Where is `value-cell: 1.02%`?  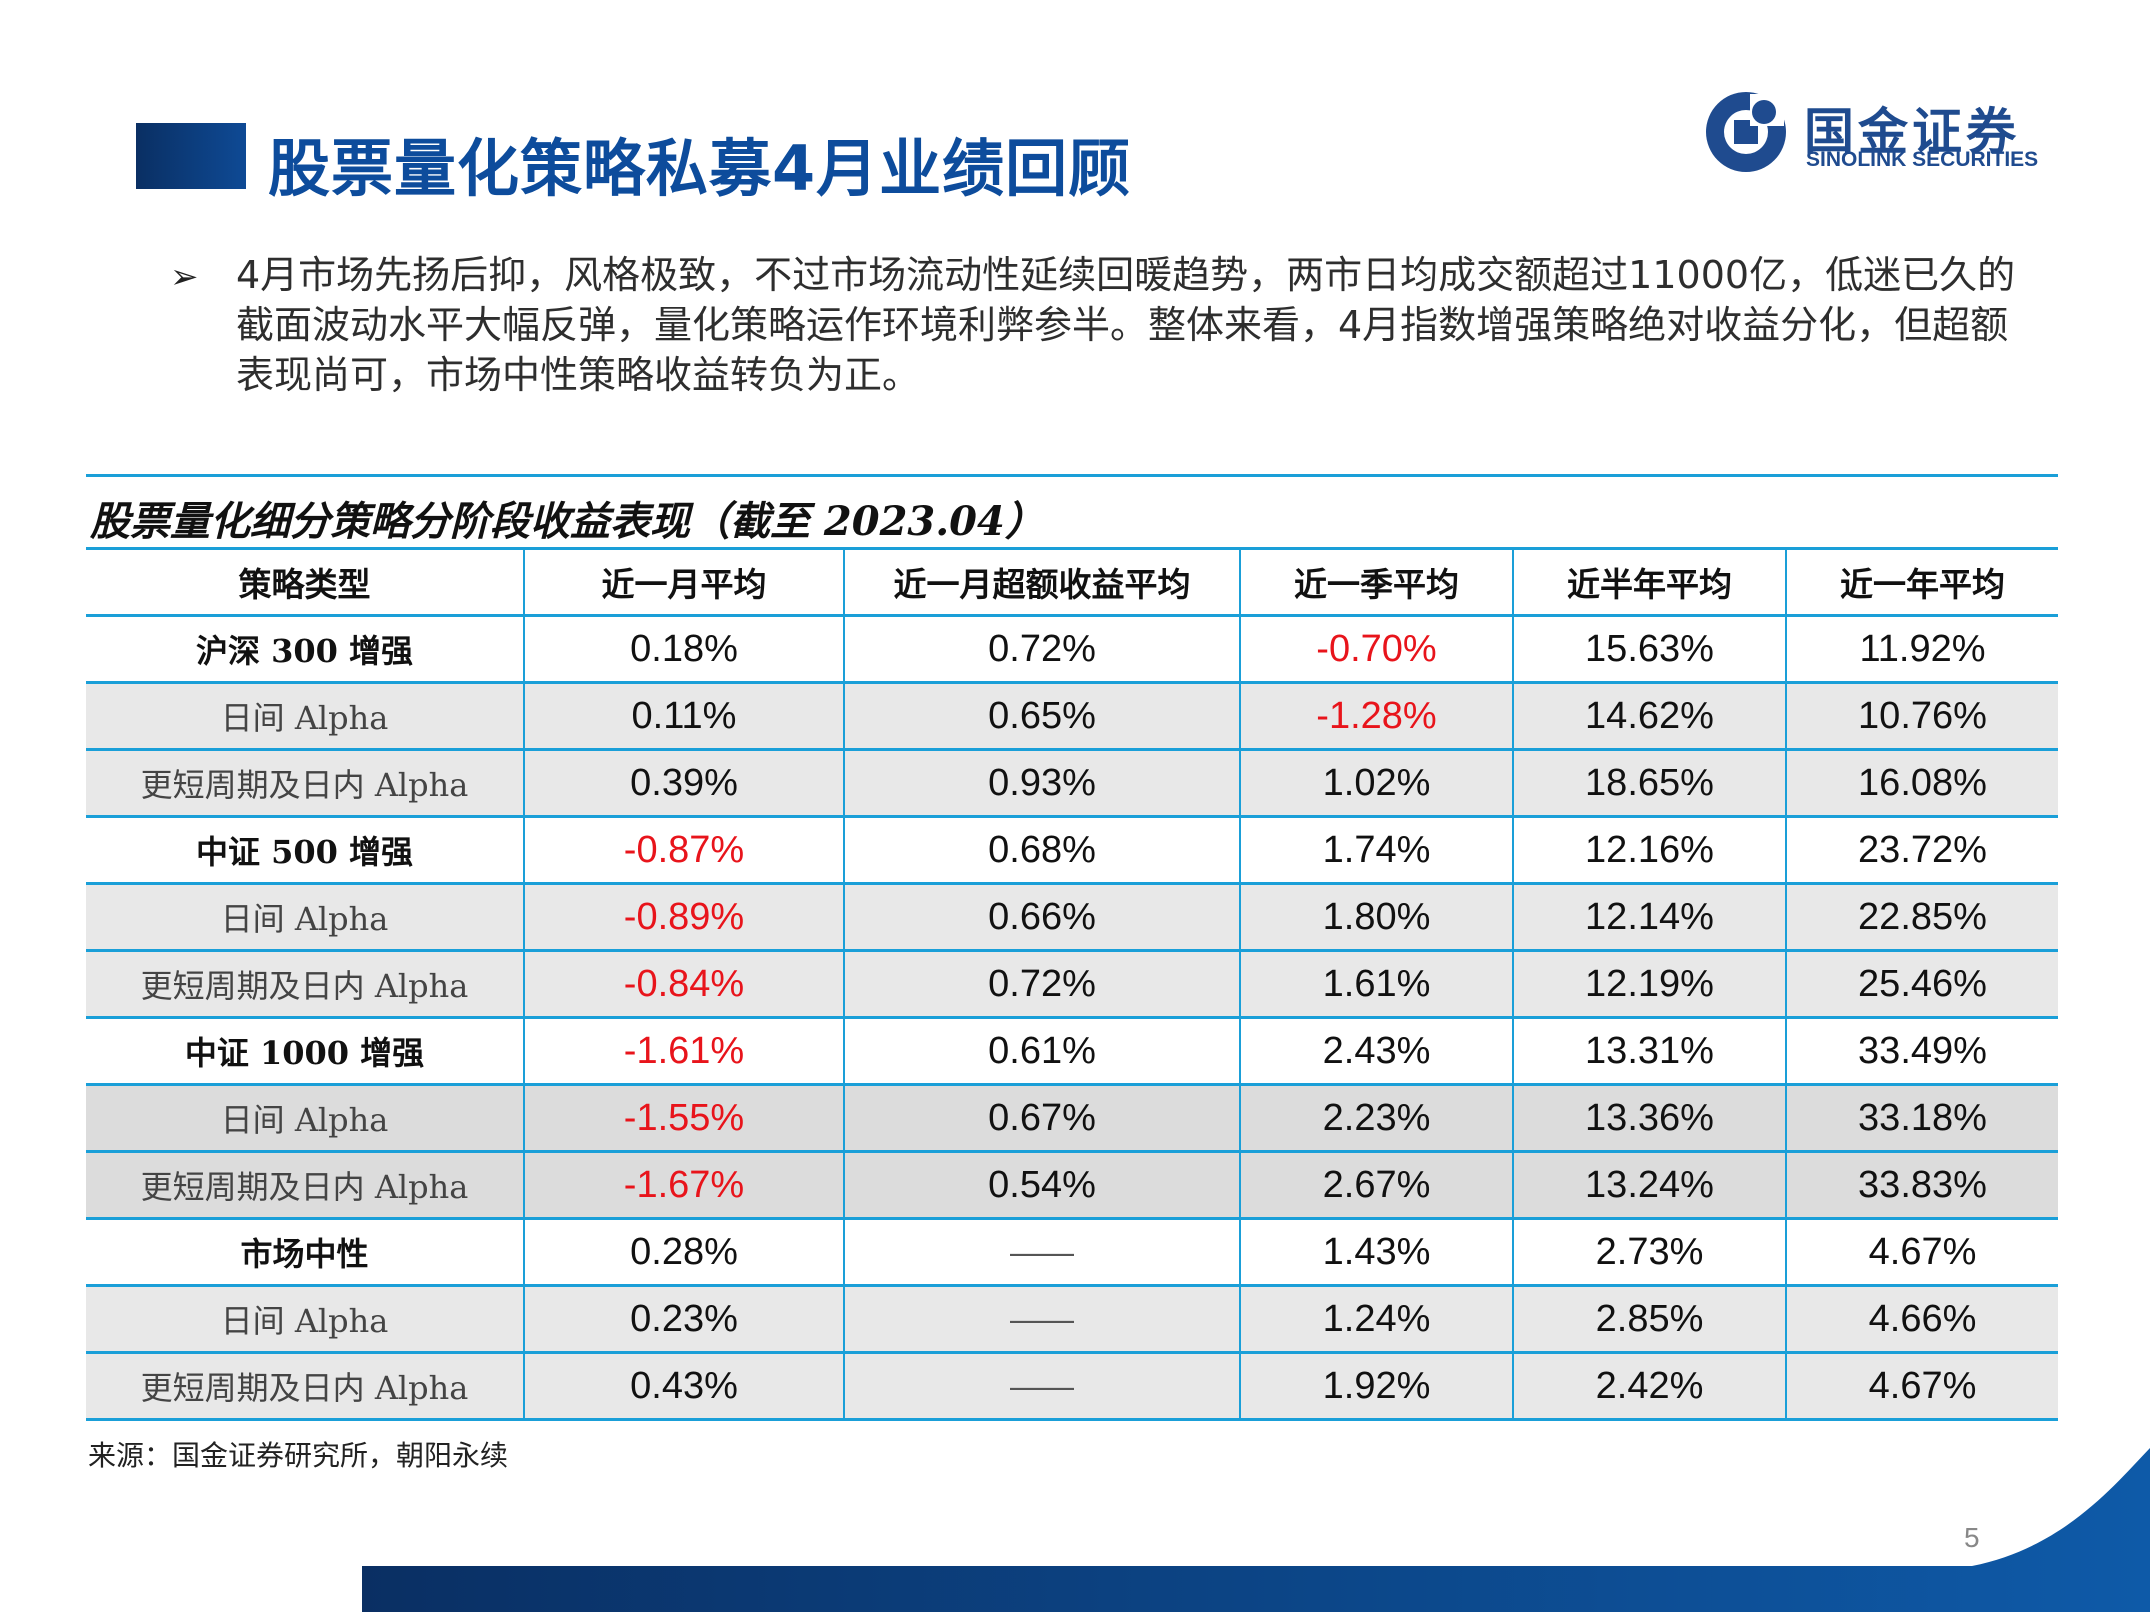
value-cell: 1.02% is located at coordinates (1376, 783).